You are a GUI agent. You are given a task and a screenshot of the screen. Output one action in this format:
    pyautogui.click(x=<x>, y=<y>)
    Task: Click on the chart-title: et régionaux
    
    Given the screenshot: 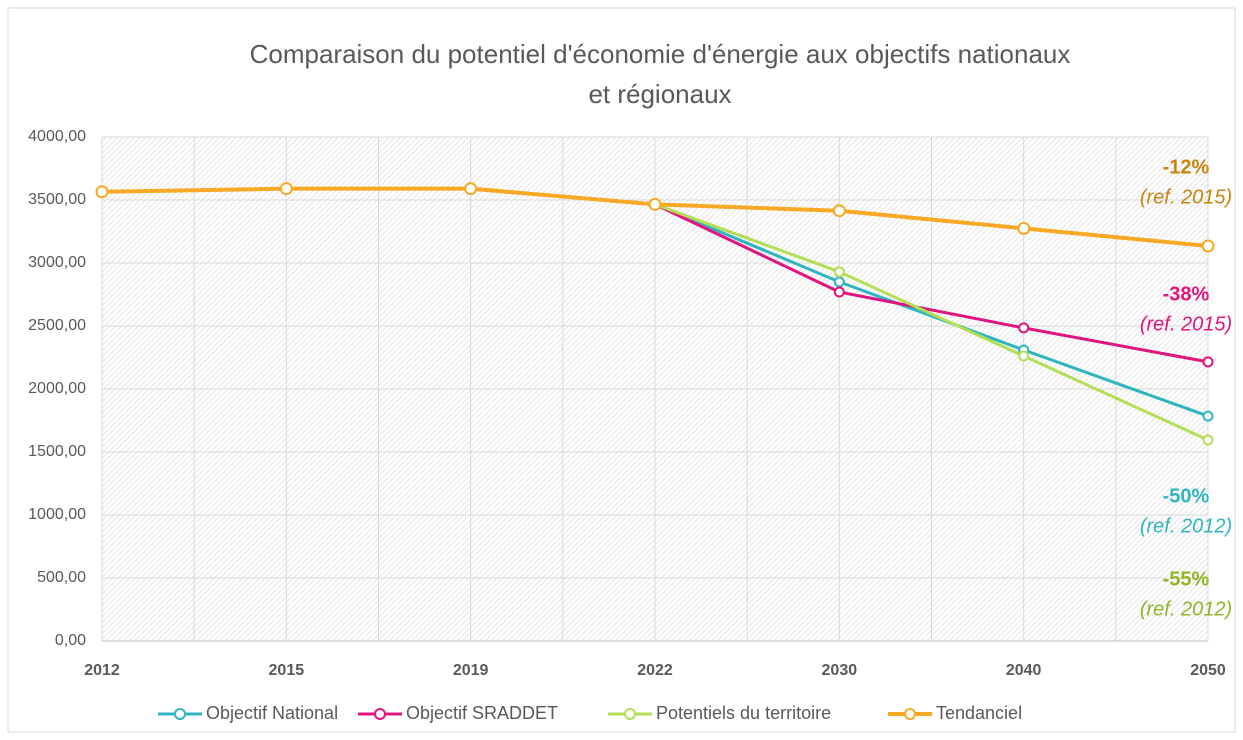 What is the action you would take?
    pyautogui.click(x=659, y=94)
    